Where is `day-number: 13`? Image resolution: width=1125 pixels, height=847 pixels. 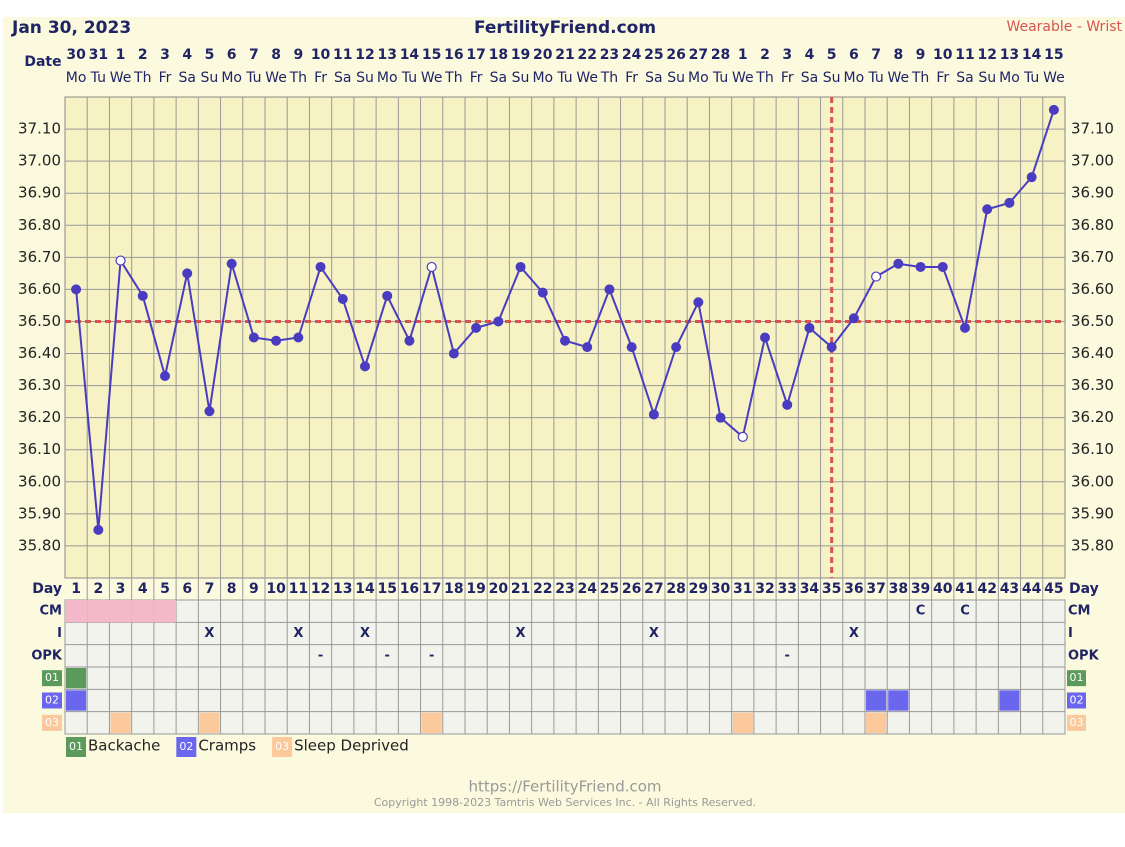 day-number: 13 is located at coordinates (342, 589).